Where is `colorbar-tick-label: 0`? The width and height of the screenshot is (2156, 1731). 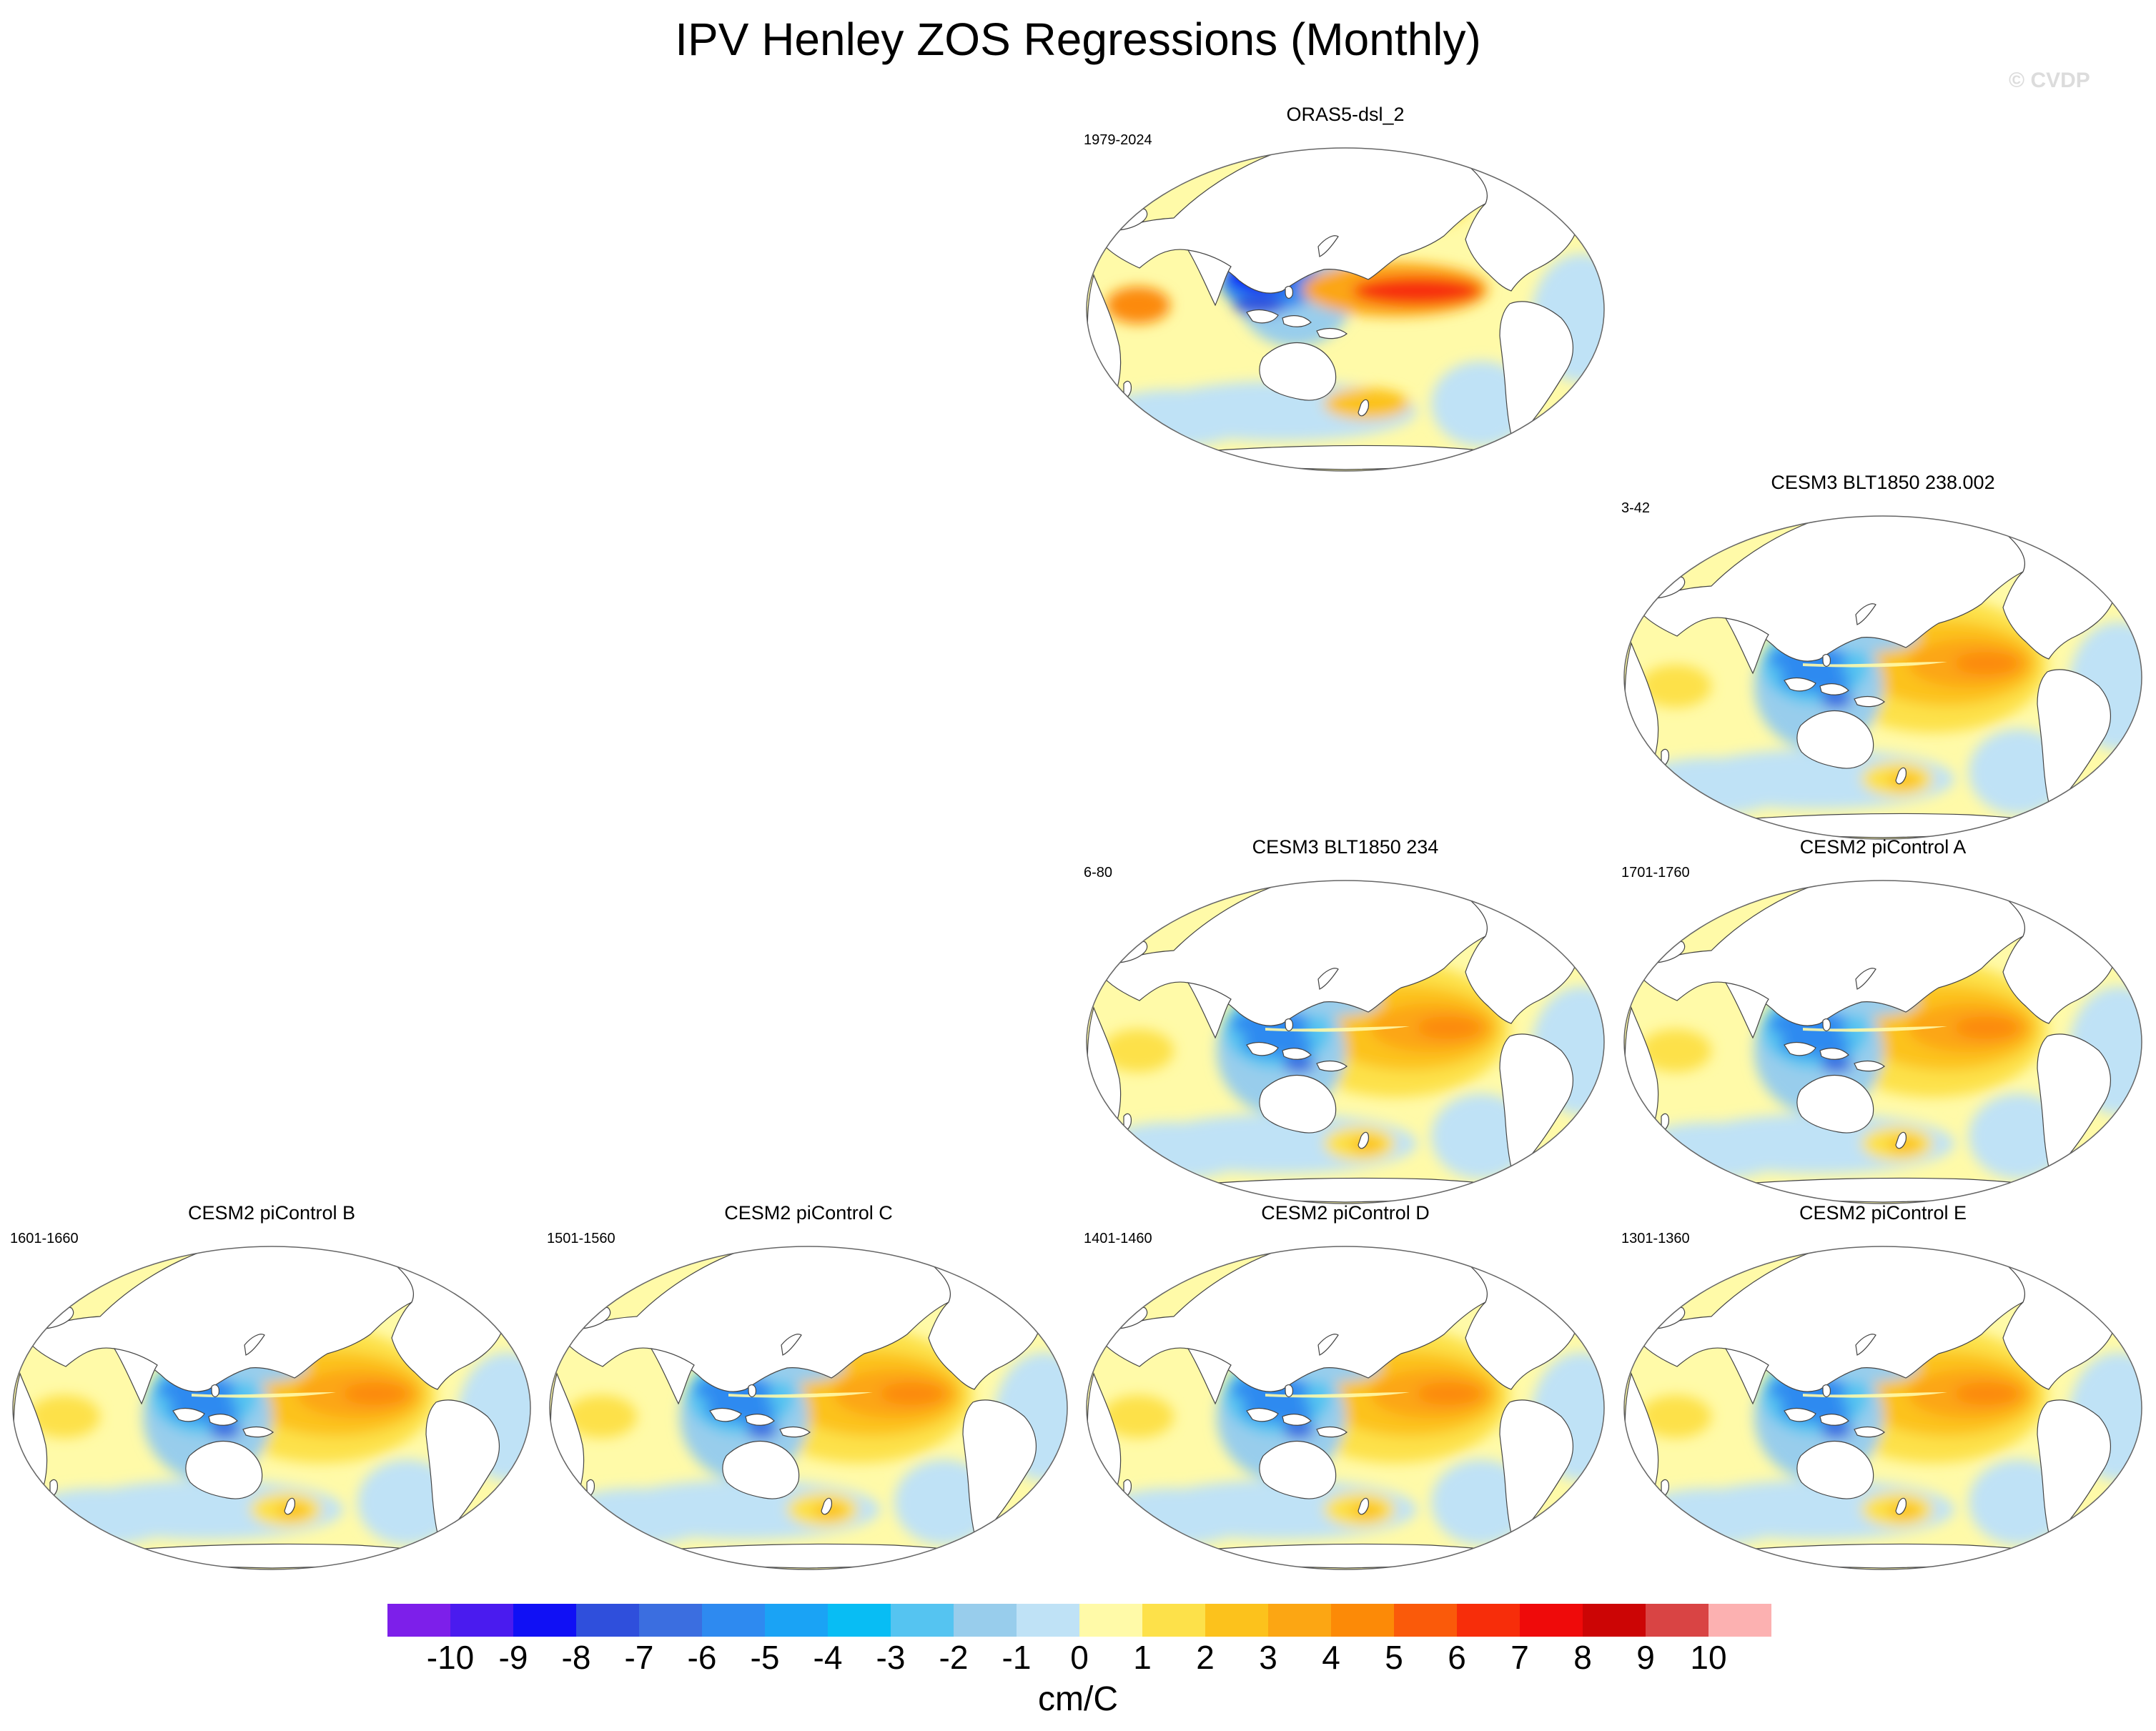
colorbar-tick-label: 0 is located at coordinates (1079, 1657).